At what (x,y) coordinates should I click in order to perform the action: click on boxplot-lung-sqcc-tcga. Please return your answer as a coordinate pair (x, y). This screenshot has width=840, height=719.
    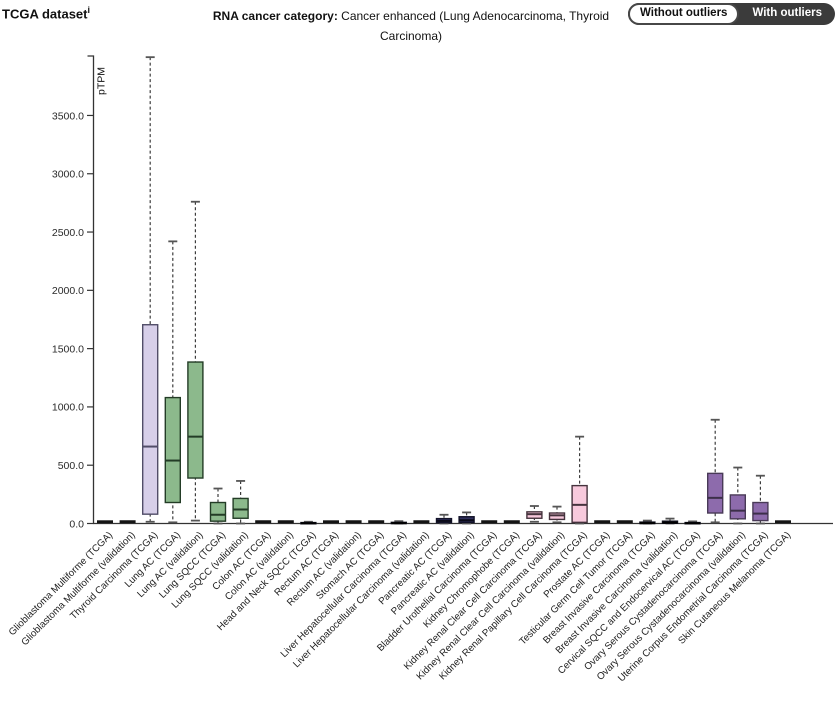
    Looking at the image, I should click on (218, 506).